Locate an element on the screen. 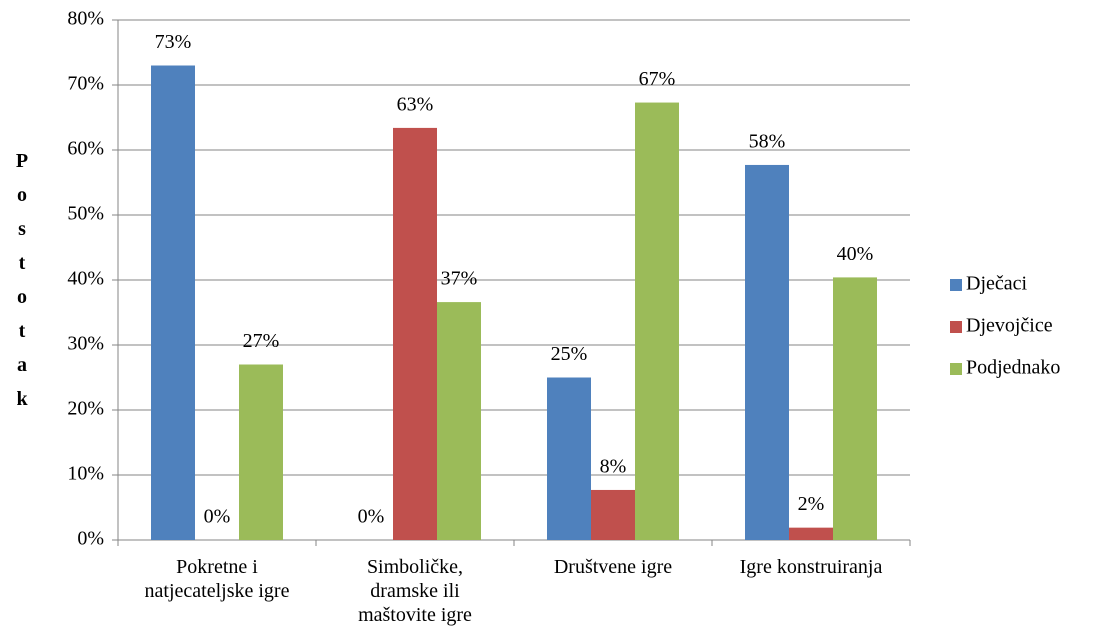 This screenshot has width=1097, height=644. y-tick-label: 40% is located at coordinates (85, 279).